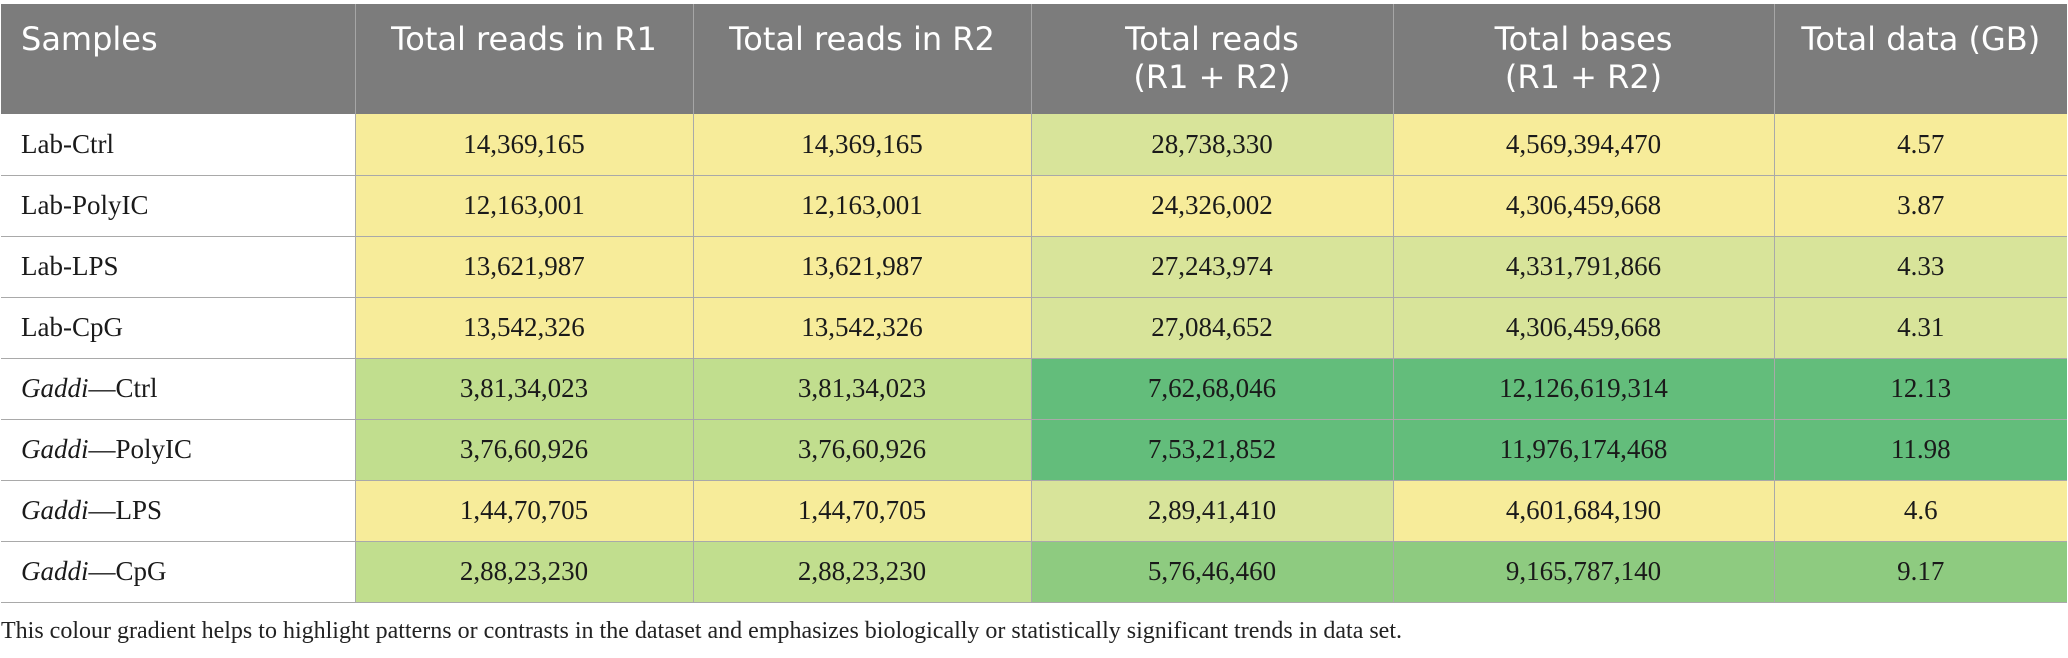 The image size is (2068, 658). What do you see at coordinates (1212, 206) in the screenshot?
I see `data-cell: 24,326,002` at bounding box center [1212, 206].